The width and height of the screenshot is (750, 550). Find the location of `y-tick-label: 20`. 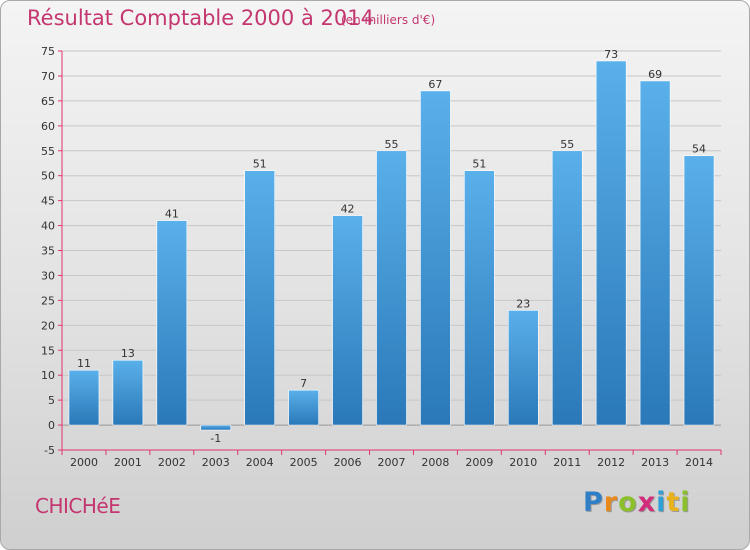

y-tick-label: 20 is located at coordinates (48, 325).